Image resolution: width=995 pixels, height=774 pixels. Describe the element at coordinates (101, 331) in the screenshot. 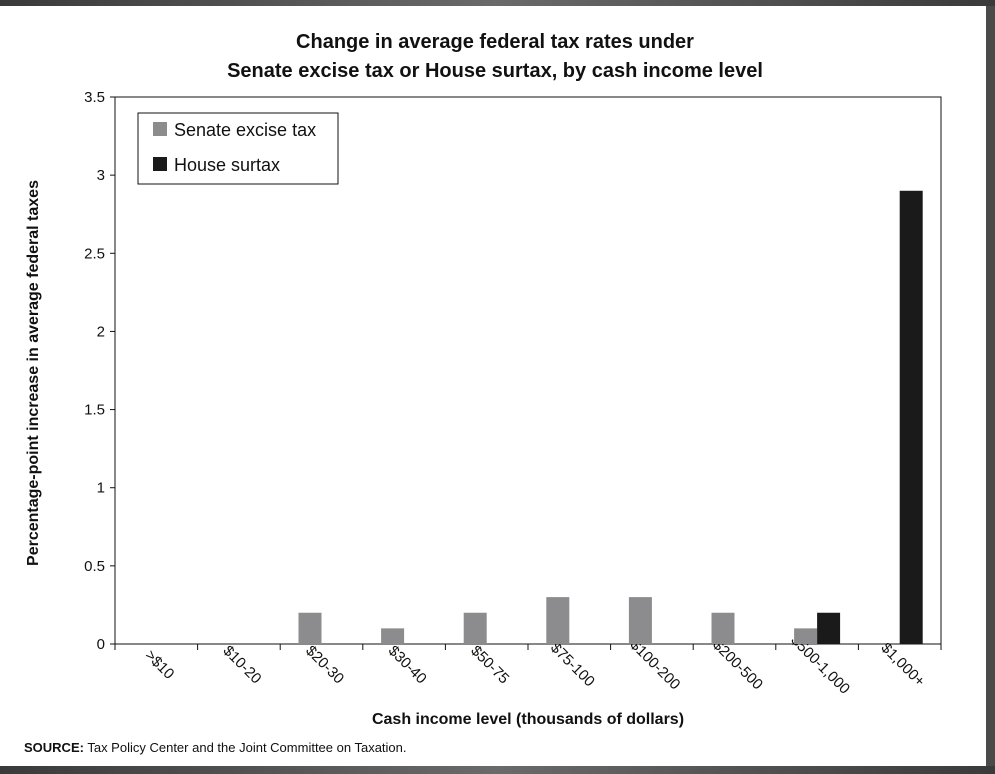

I see `y-tick-label: 2` at that location.